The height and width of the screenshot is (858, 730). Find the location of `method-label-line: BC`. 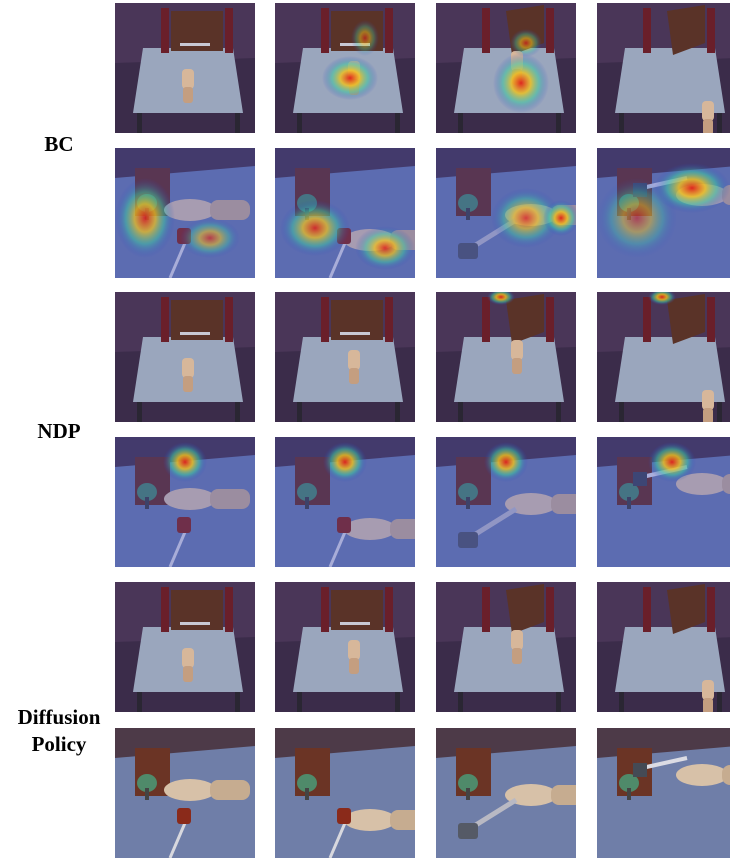

method-label-line: BC is located at coordinates (59, 144).